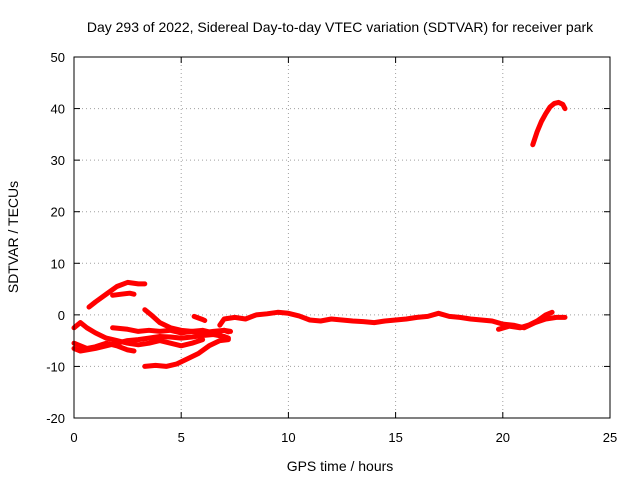 This screenshot has height=480, width=640. I want to click on x-tick-label: 0, so click(73, 437).